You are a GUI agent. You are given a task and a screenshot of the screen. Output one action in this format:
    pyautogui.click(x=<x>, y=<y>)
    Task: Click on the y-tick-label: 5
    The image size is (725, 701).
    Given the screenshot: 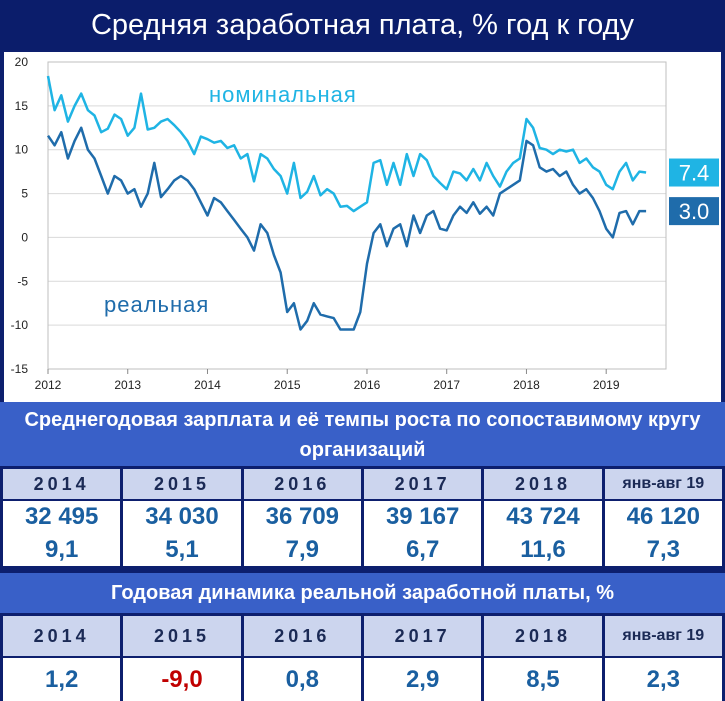 What is the action you would take?
    pyautogui.click(x=24, y=194)
    